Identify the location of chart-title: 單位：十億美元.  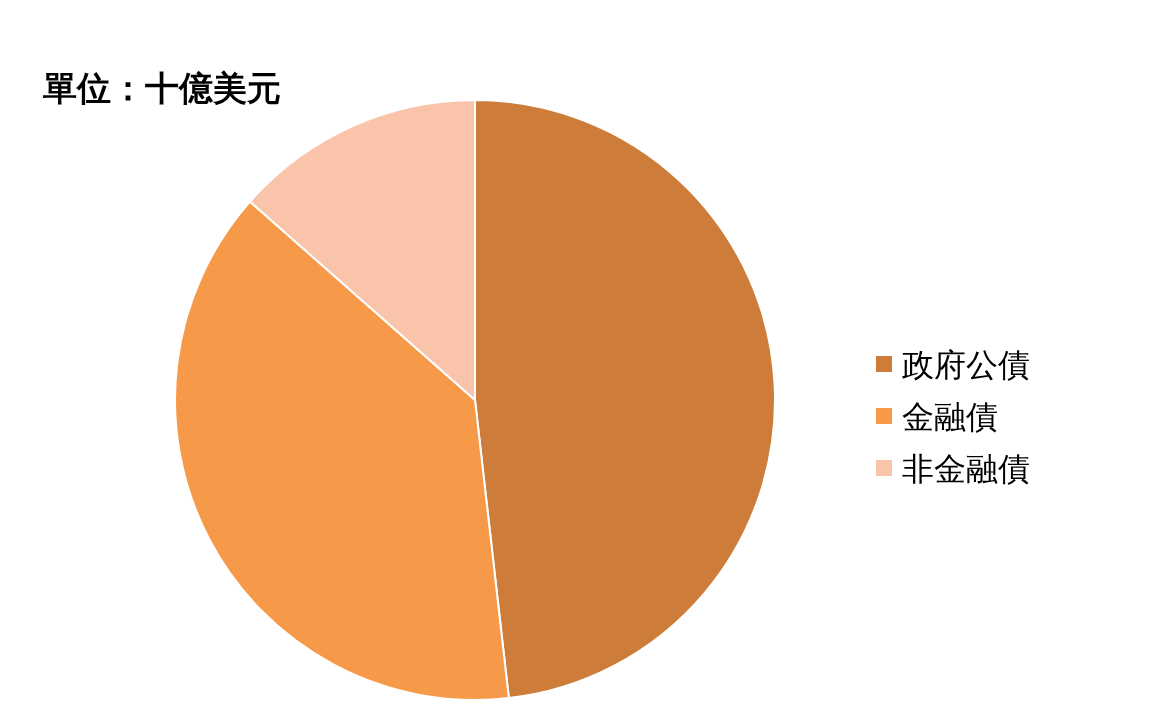
(162, 88).